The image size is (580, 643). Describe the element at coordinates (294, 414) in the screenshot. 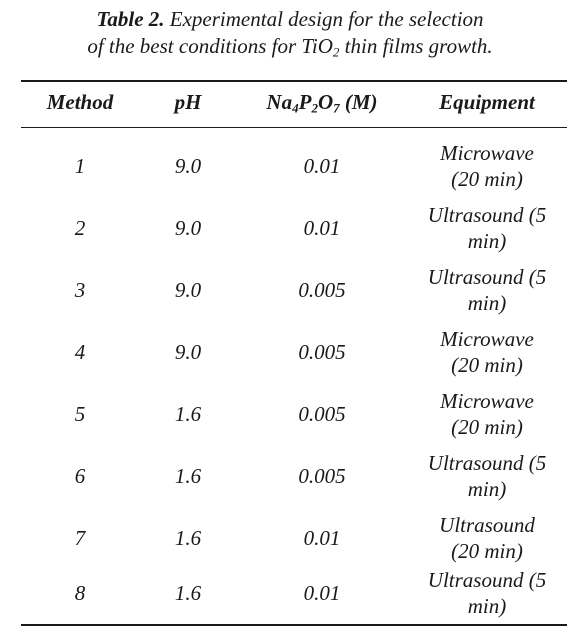

I see `table-row: 5 1.6 0.005 Microwave (20 min)` at that location.